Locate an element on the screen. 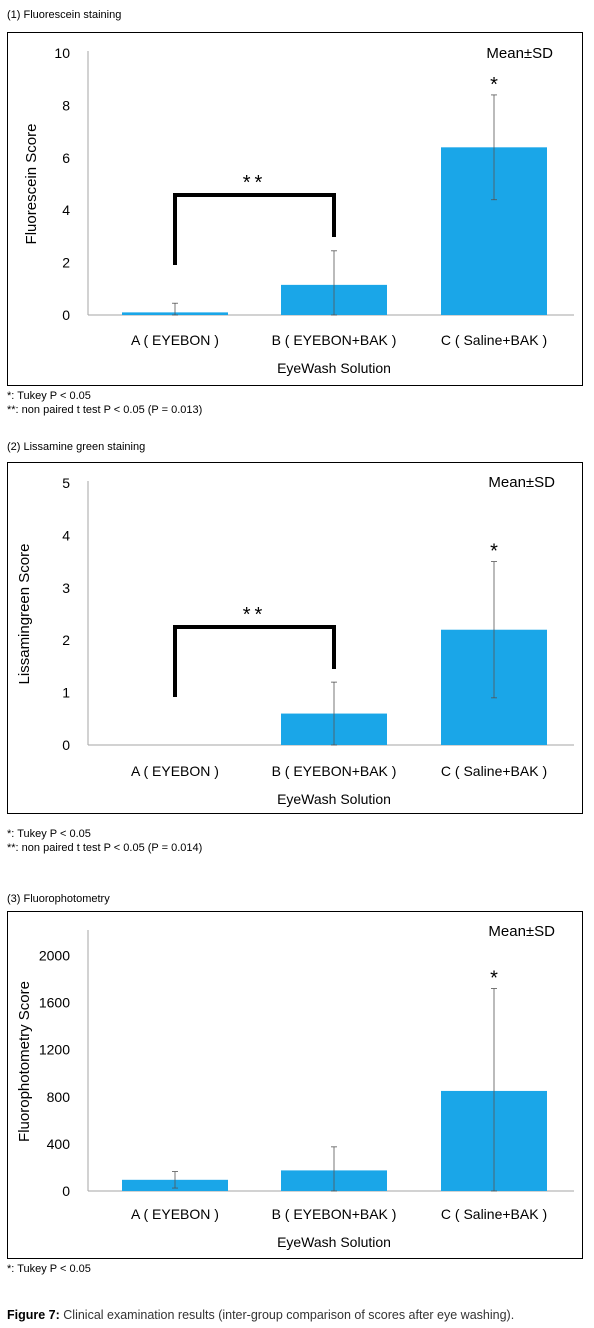 This screenshot has height=1328, width=594. y-tick-label: 400 is located at coordinates (59, 1144).